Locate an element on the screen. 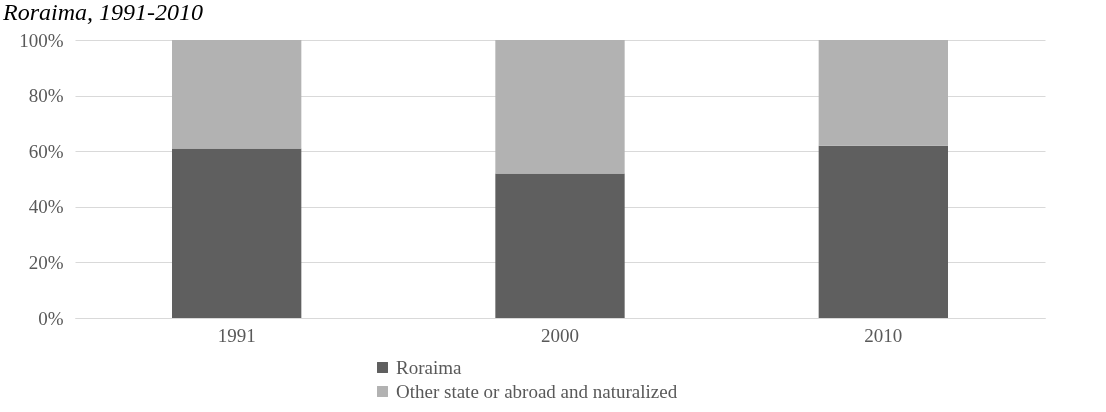 This screenshot has height=412, width=1106. legend-label: Roraima is located at coordinates (429, 367).